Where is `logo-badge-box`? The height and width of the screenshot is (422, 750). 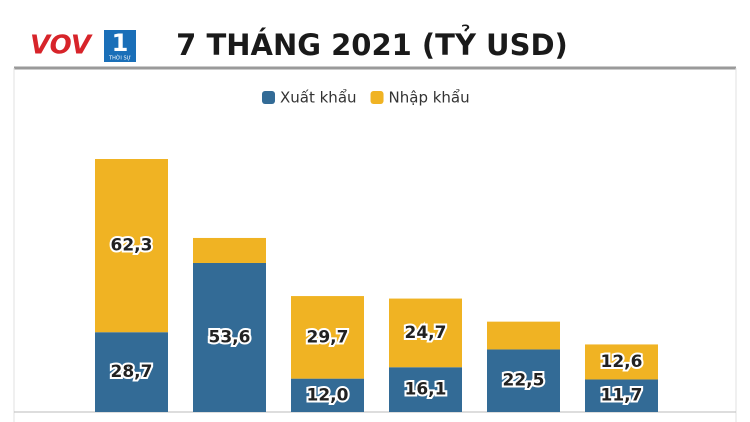 logo-badge-box is located at coordinates (120, 46).